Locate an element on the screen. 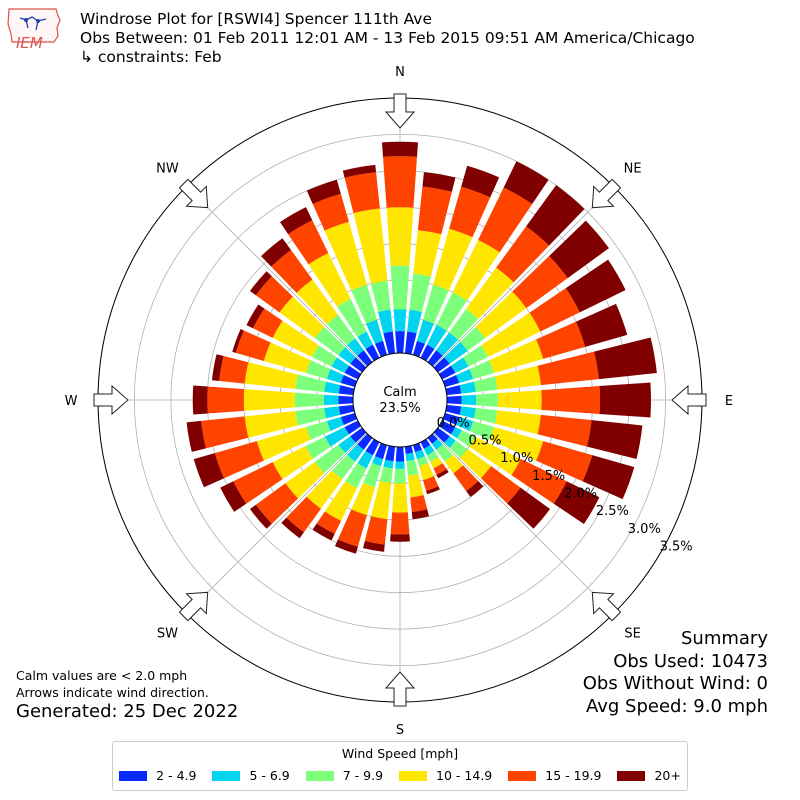 The width and height of the screenshot is (800, 800). direction-label: E is located at coordinates (729, 401).